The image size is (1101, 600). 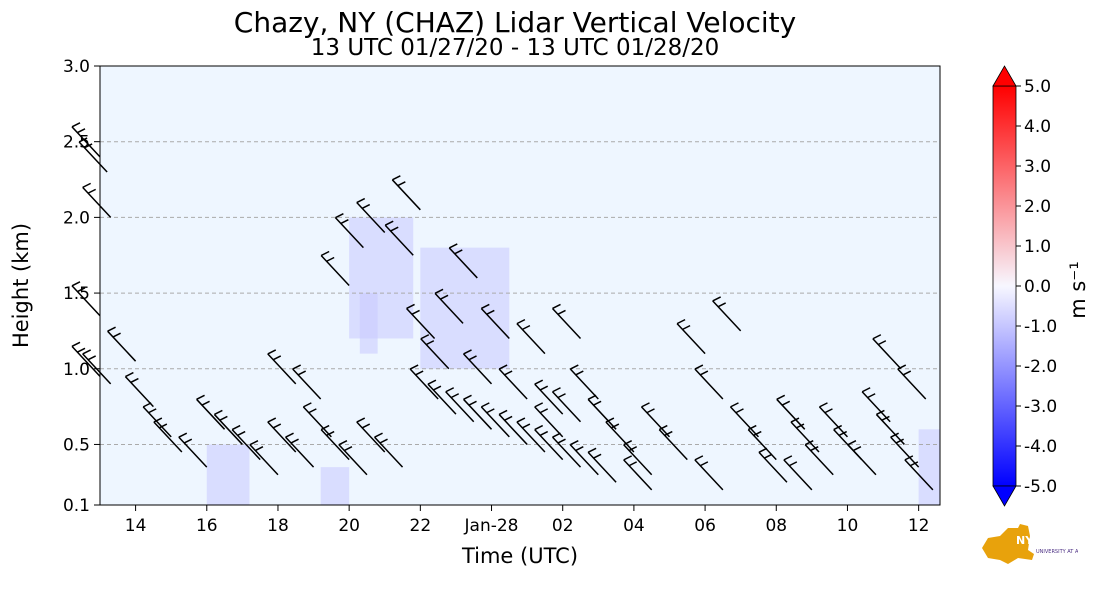 I want to click on colorbar-min-arrow, so click(x=1004, y=496).